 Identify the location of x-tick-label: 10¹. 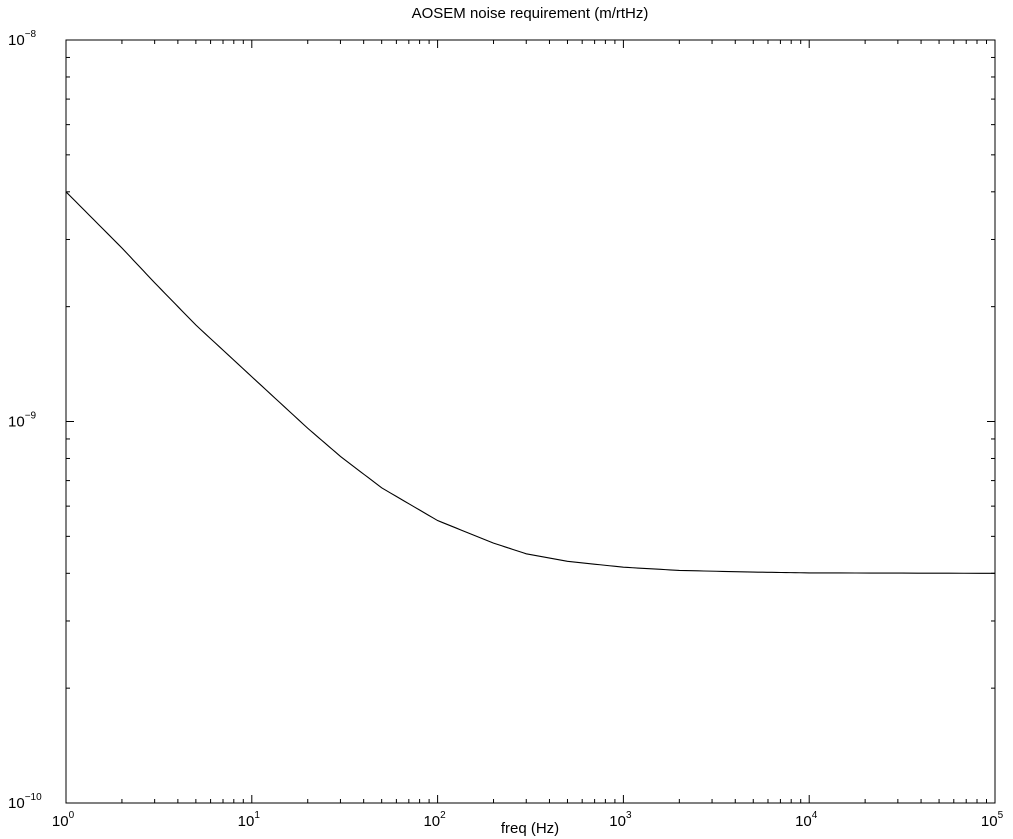
(249, 820).